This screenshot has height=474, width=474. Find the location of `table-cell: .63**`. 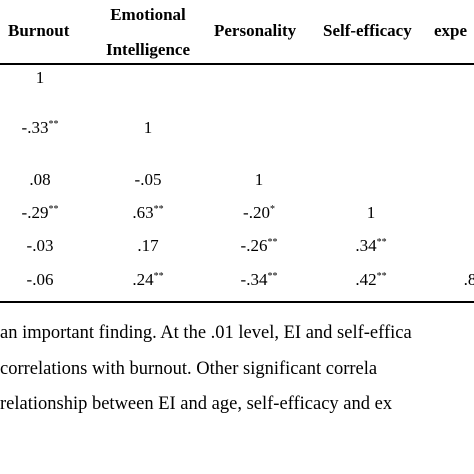

table-cell: .63** is located at coordinates (148, 212).